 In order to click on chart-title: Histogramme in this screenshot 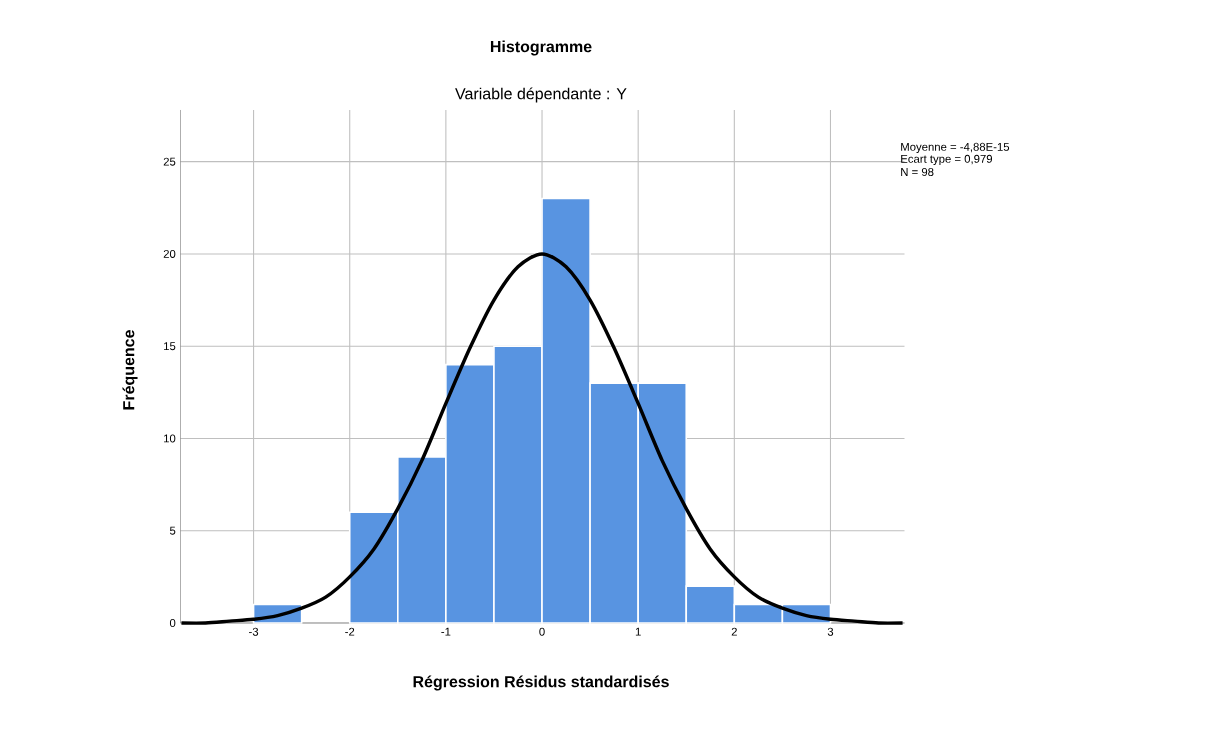, I will do `click(541, 48)`.